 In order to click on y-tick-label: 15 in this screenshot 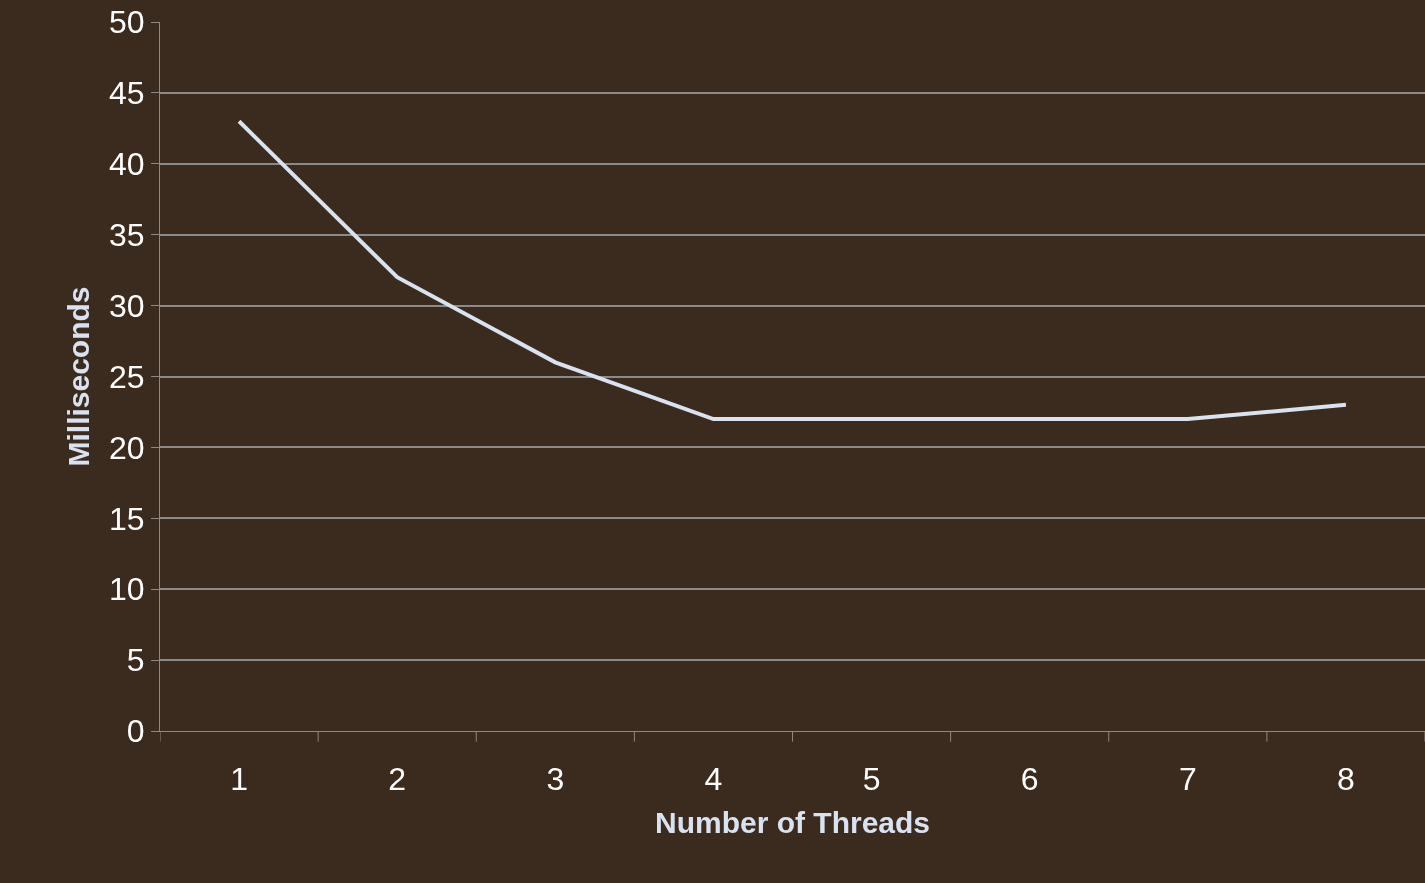, I will do `click(127, 518)`.